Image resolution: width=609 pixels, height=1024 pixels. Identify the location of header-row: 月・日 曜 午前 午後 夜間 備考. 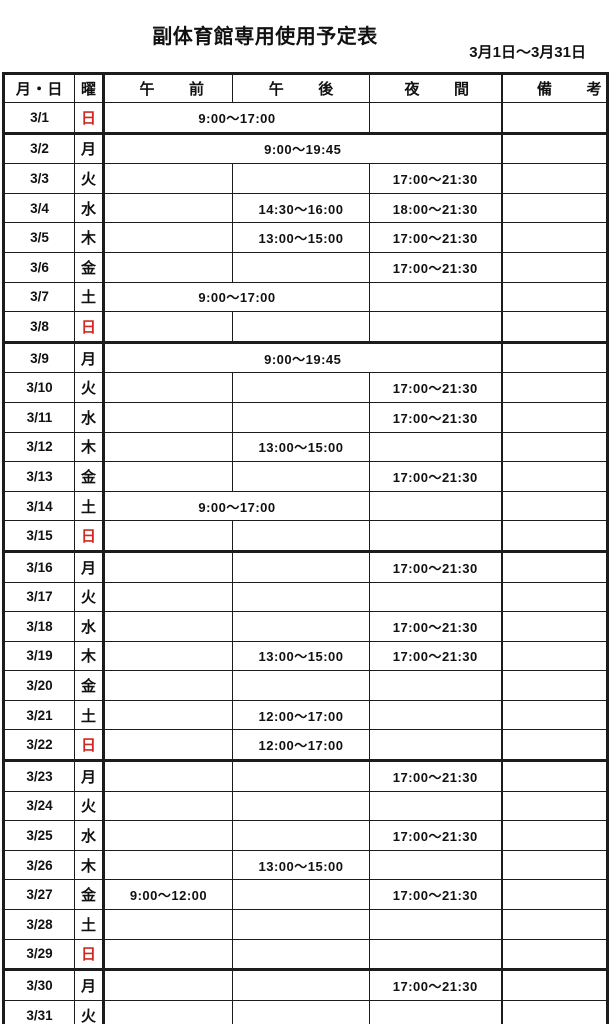
(305, 88).